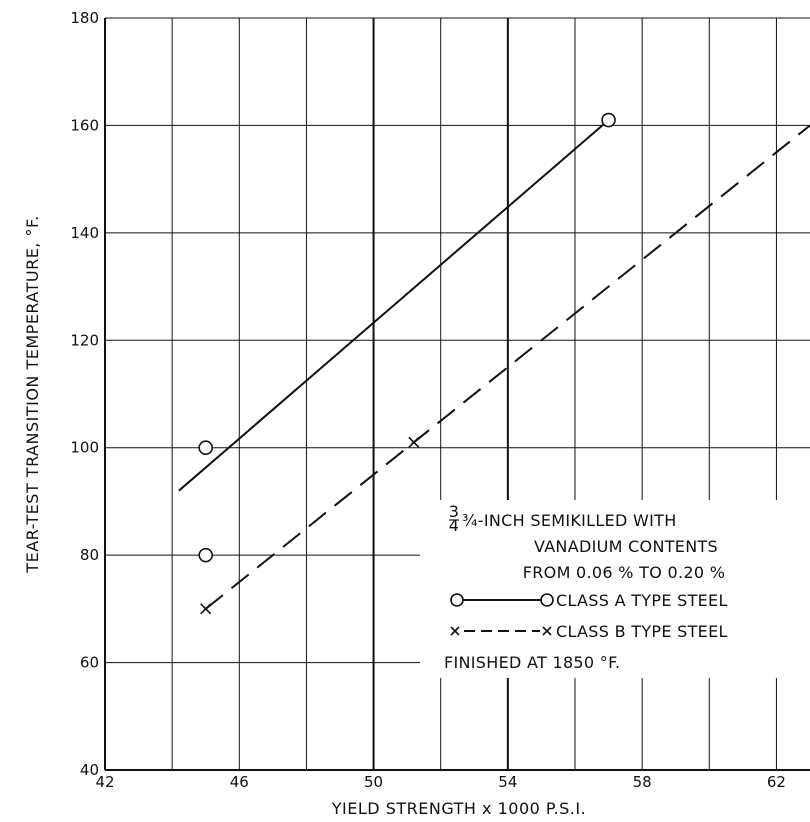 This screenshot has width=810, height=822. What do you see at coordinates (626, 546) in the screenshot?
I see `legend-line-2: VANADIUM CONTENTS` at bounding box center [626, 546].